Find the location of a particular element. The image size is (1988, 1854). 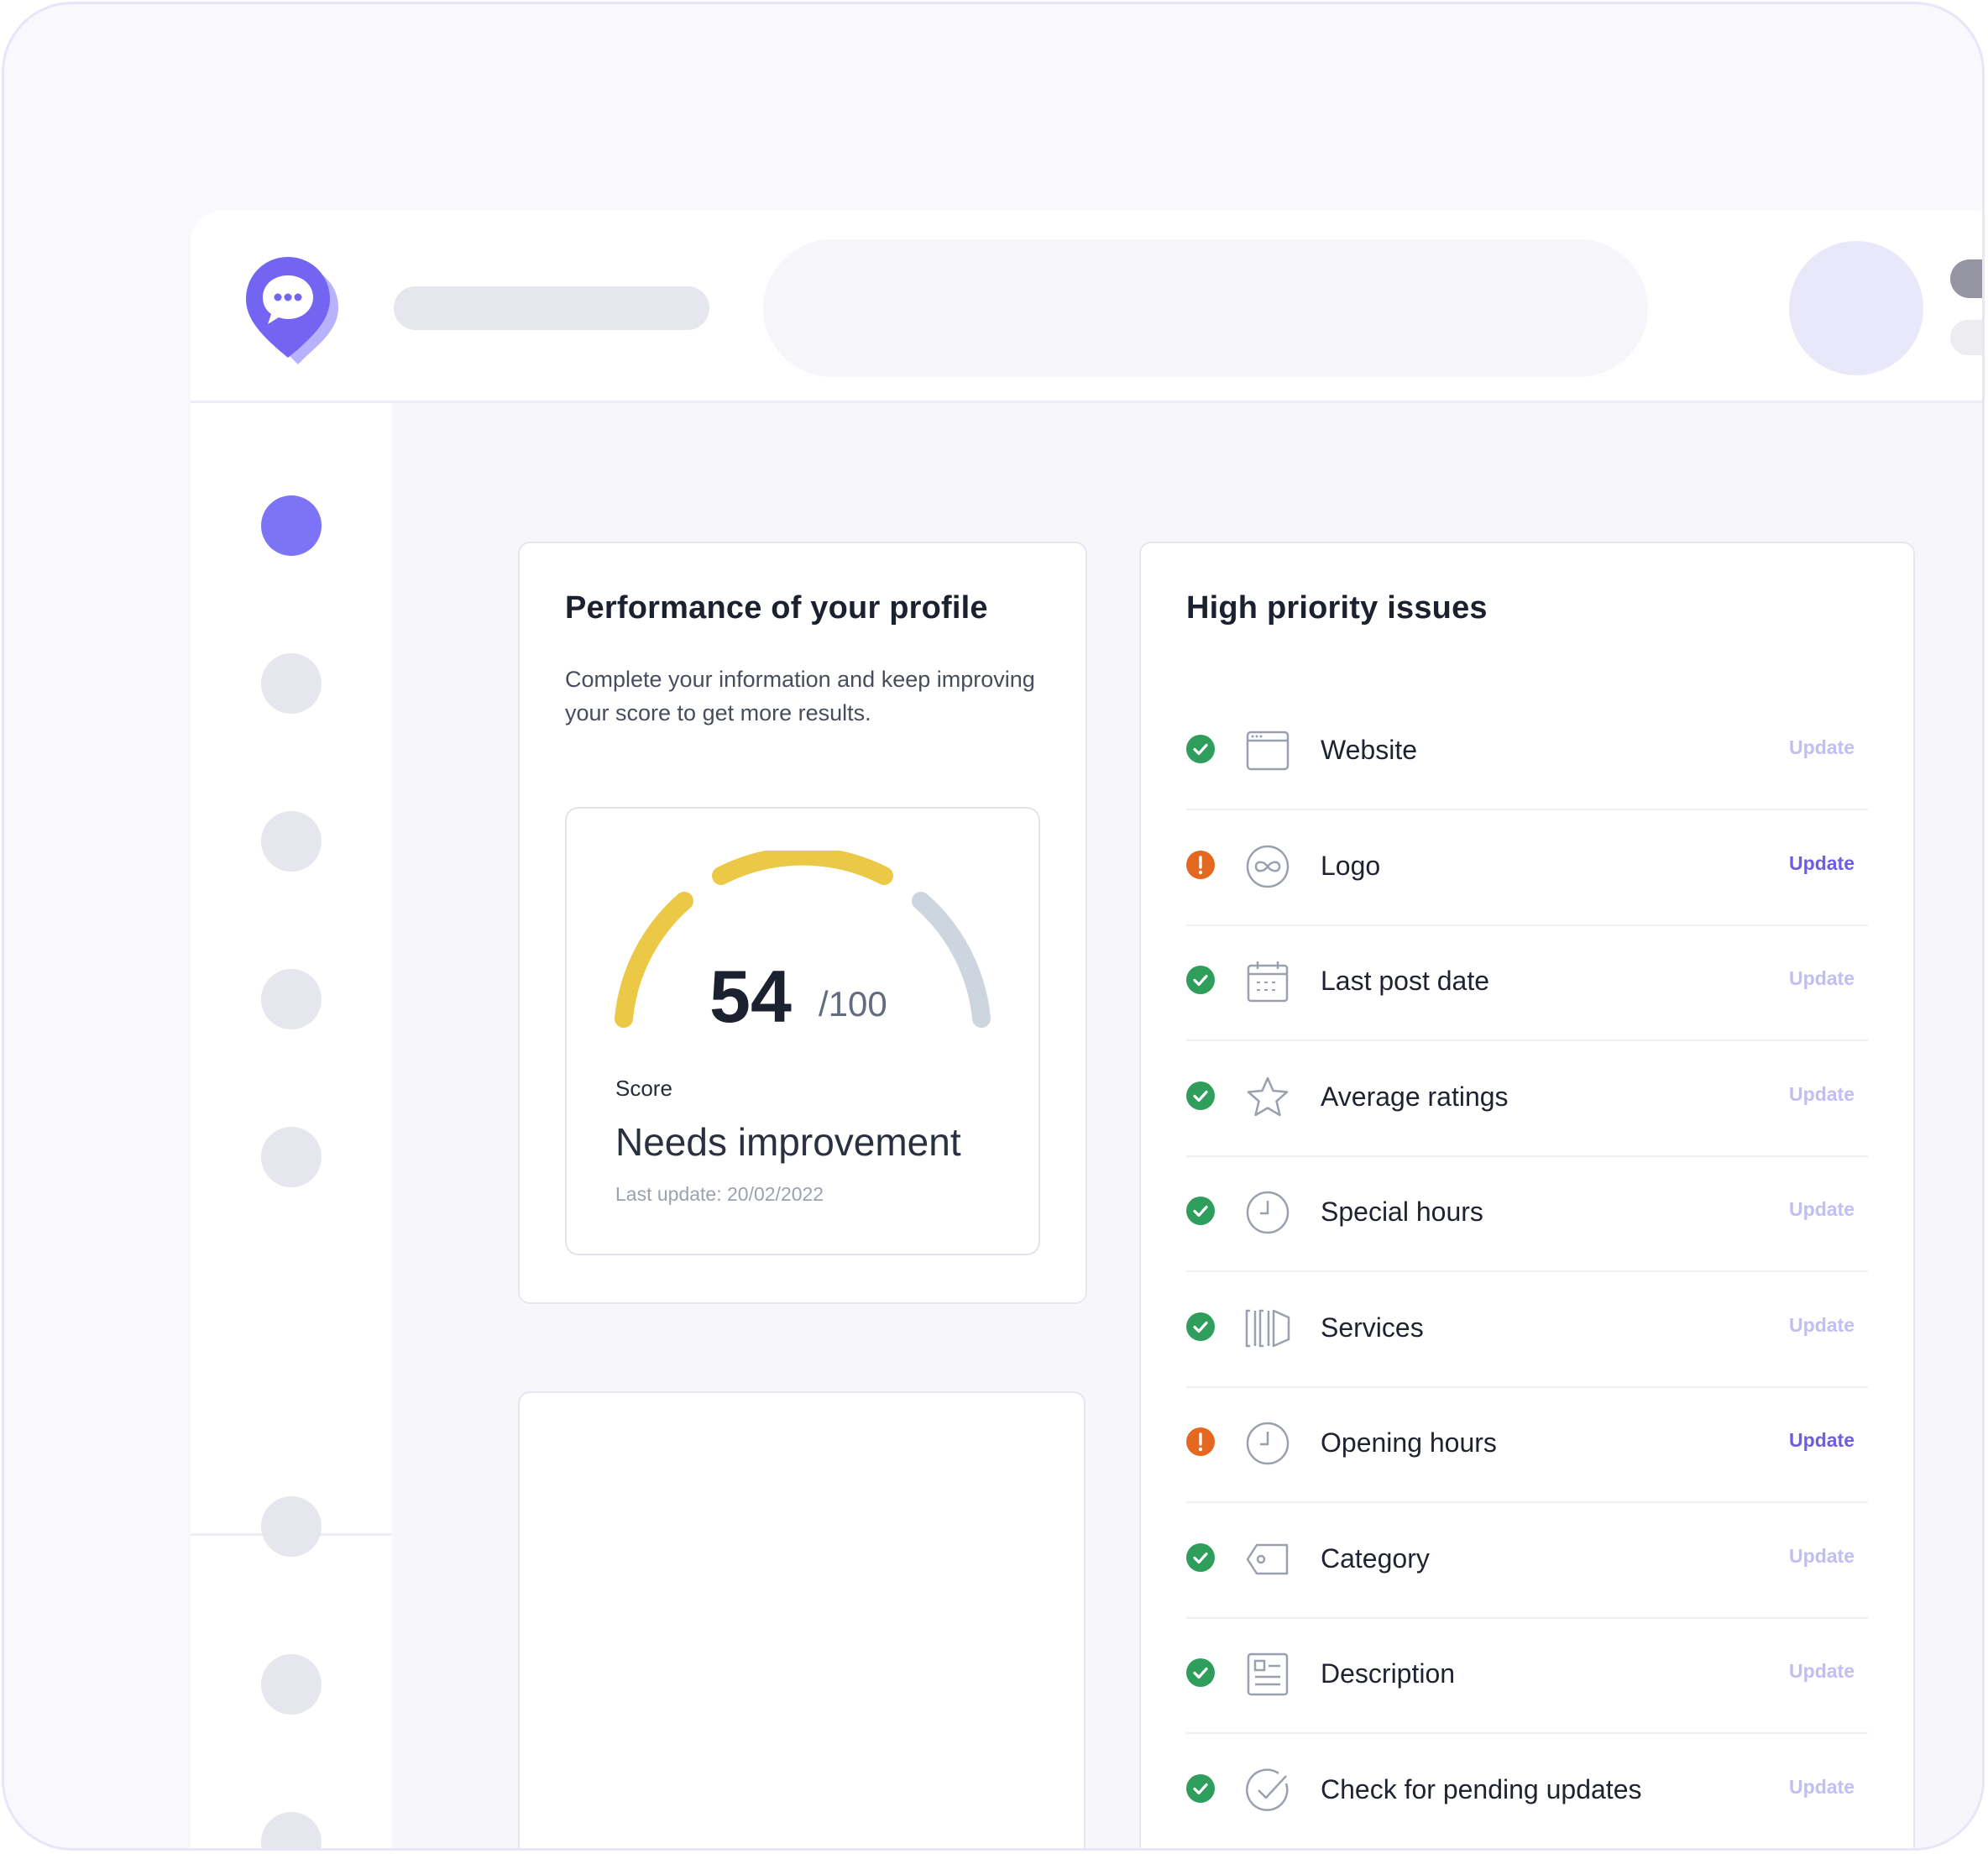

issue-label: Logo is located at coordinates (1351, 866).